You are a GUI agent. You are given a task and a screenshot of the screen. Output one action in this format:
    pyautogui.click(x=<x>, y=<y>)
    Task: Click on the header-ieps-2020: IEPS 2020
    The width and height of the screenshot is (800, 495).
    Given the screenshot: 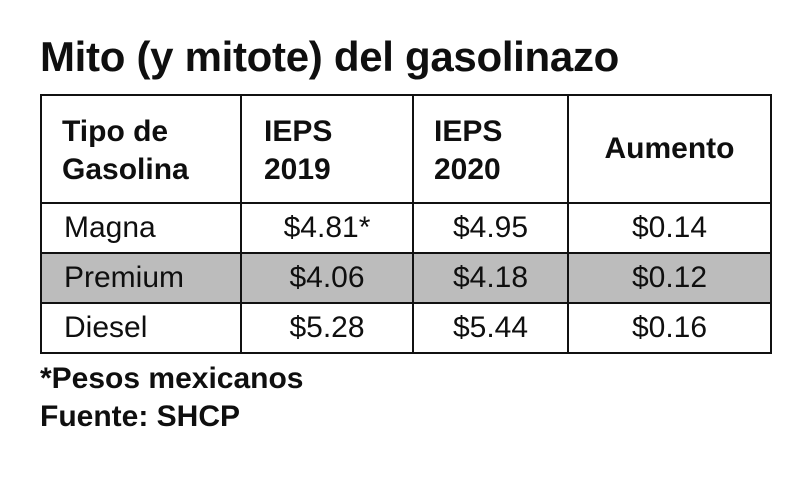 What is the action you would take?
    pyautogui.click(x=490, y=149)
    